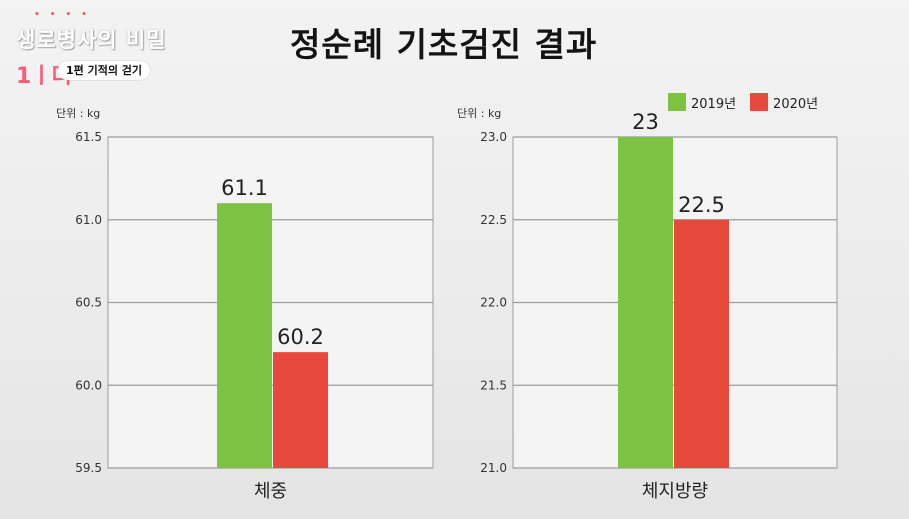 This screenshot has width=909, height=519. Describe the element at coordinates (493, 303) in the screenshot. I see `chart2-ytick-label: 22.0` at that location.